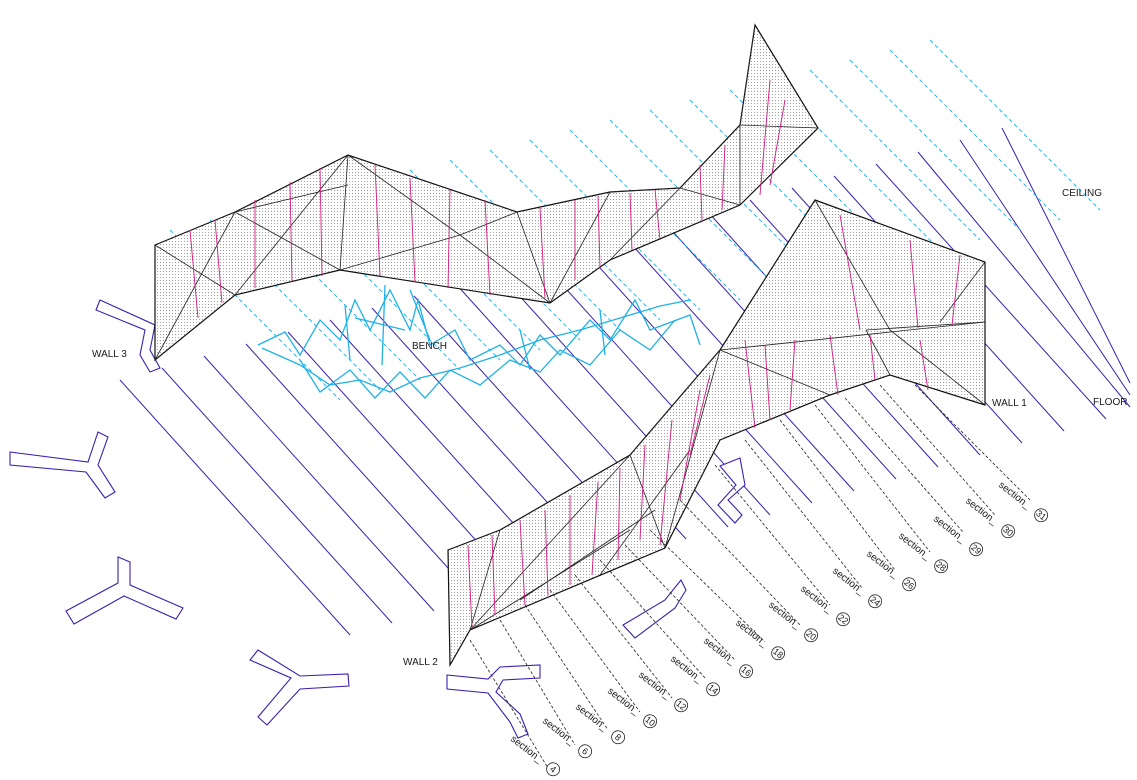 The image size is (1137, 780). I want to click on section-label: section_10, so click(631, 707).